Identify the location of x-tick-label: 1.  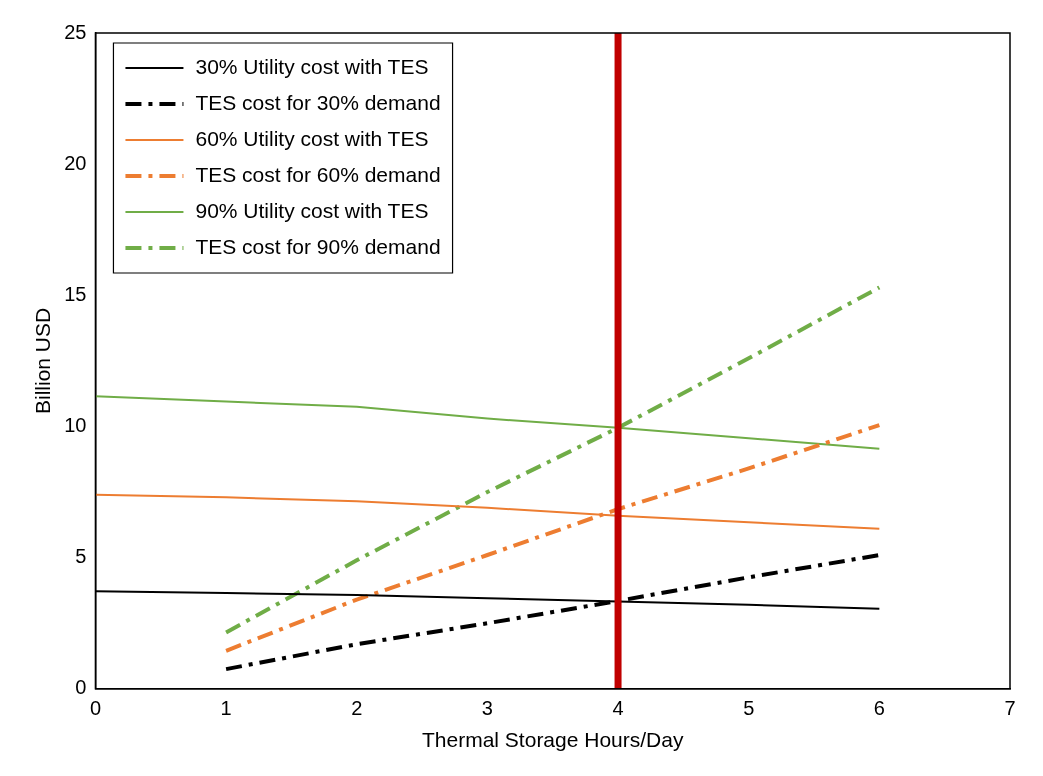
(226, 708).